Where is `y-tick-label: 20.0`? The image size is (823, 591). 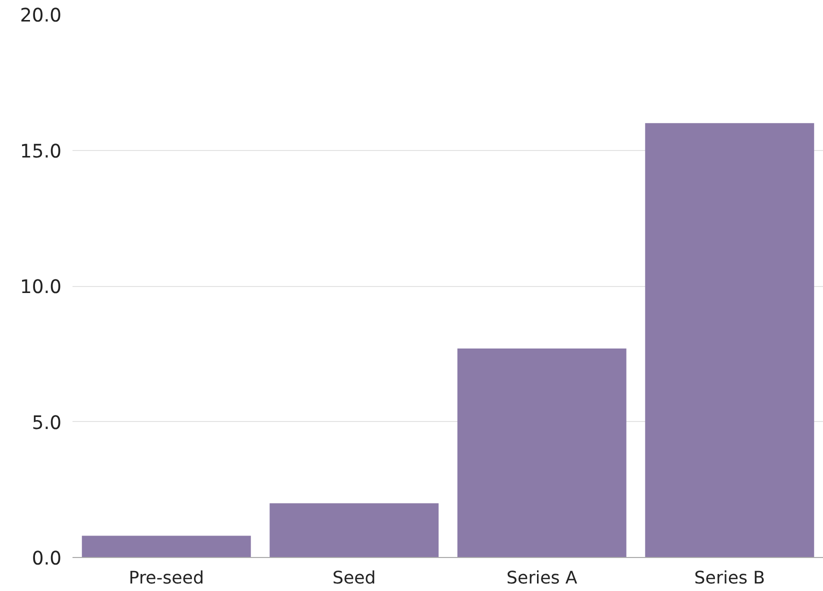
y-tick-label: 20.0 is located at coordinates (41, 16).